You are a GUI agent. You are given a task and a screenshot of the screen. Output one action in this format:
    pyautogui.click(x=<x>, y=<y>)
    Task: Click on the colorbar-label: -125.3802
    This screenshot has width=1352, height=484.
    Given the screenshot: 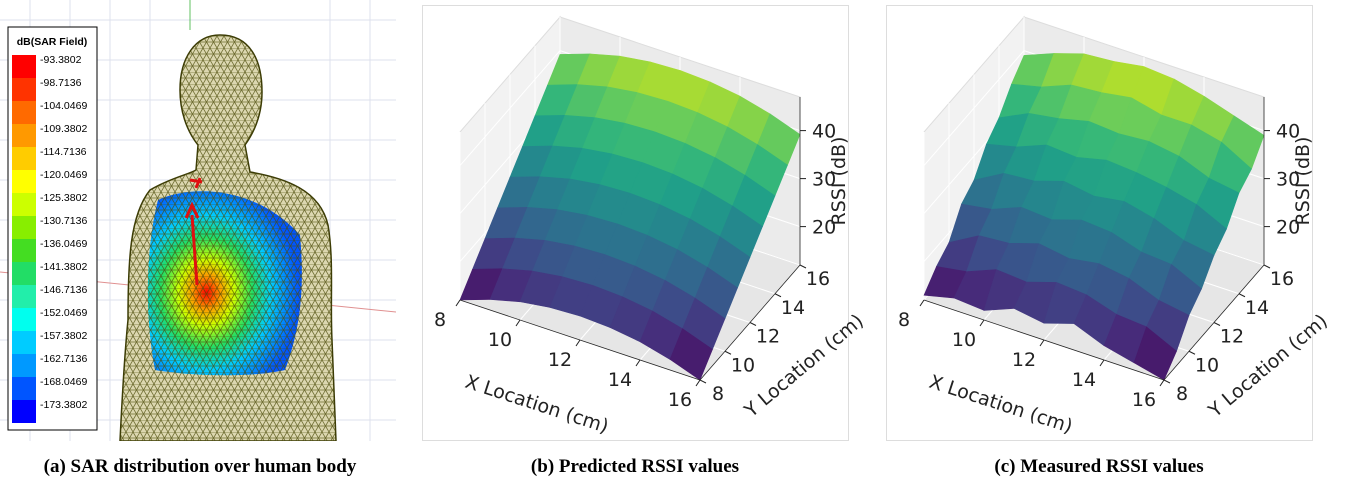 What is the action you would take?
    pyautogui.click(x=63, y=198)
    